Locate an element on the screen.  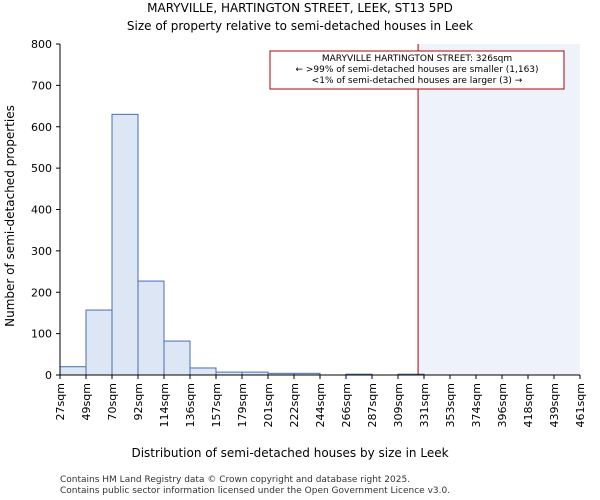
y-tick-label: 800 is located at coordinates (41, 44).